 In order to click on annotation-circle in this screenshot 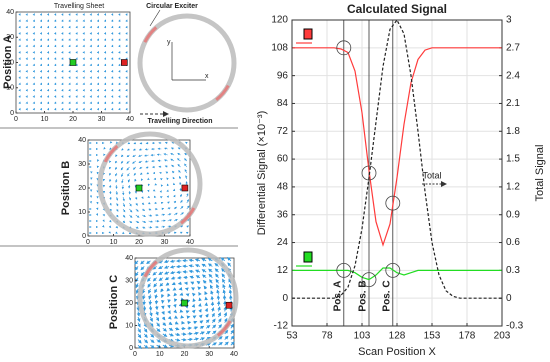, I will do `click(344, 48)`.